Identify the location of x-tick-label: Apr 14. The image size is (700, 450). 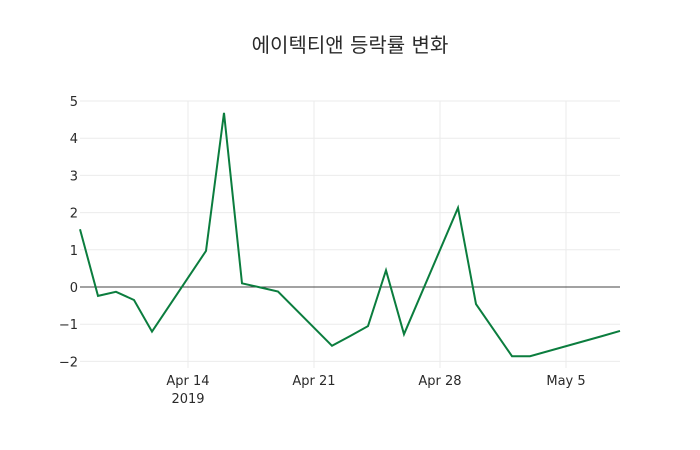
(187, 381).